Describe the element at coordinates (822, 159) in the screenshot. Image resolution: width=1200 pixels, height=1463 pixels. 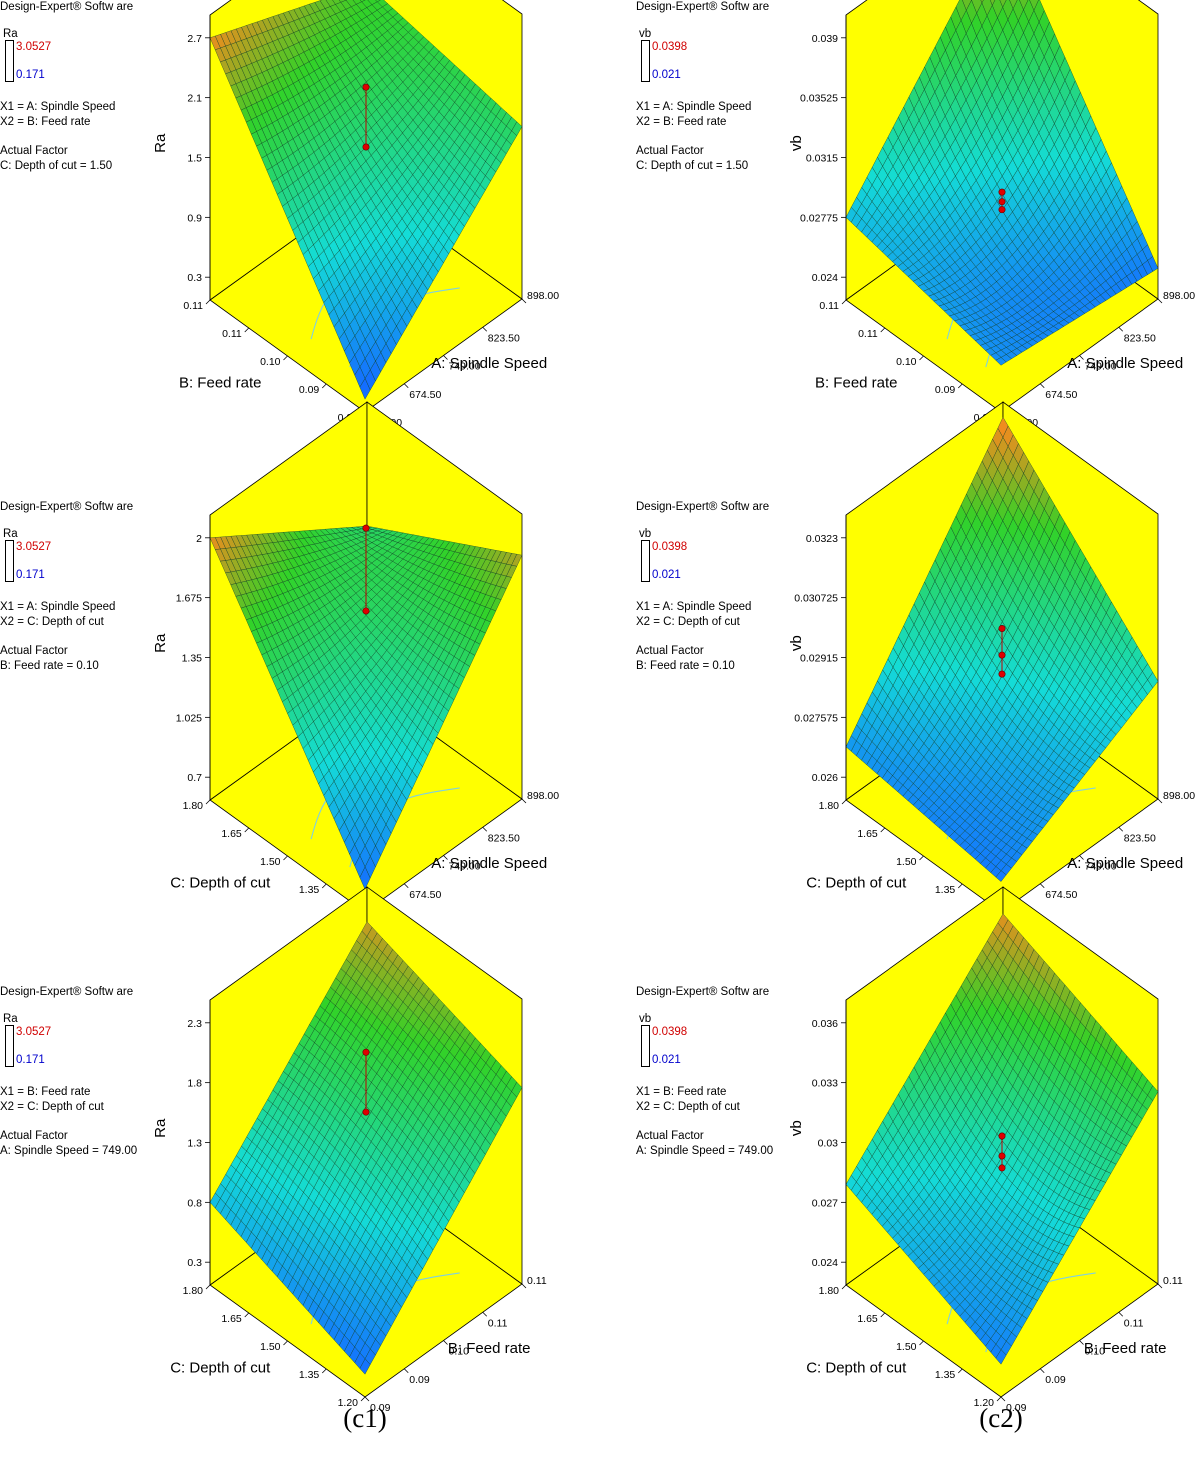
I see `z-tick-label: 0.0315` at that location.